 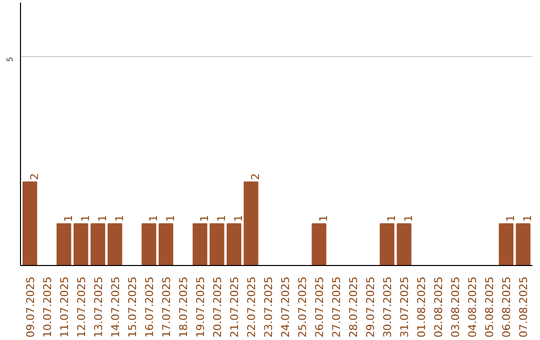 What do you see at coordinates (387, 307) in the screenshot?
I see `x-tick-label: 30.07.2025` at bounding box center [387, 307].